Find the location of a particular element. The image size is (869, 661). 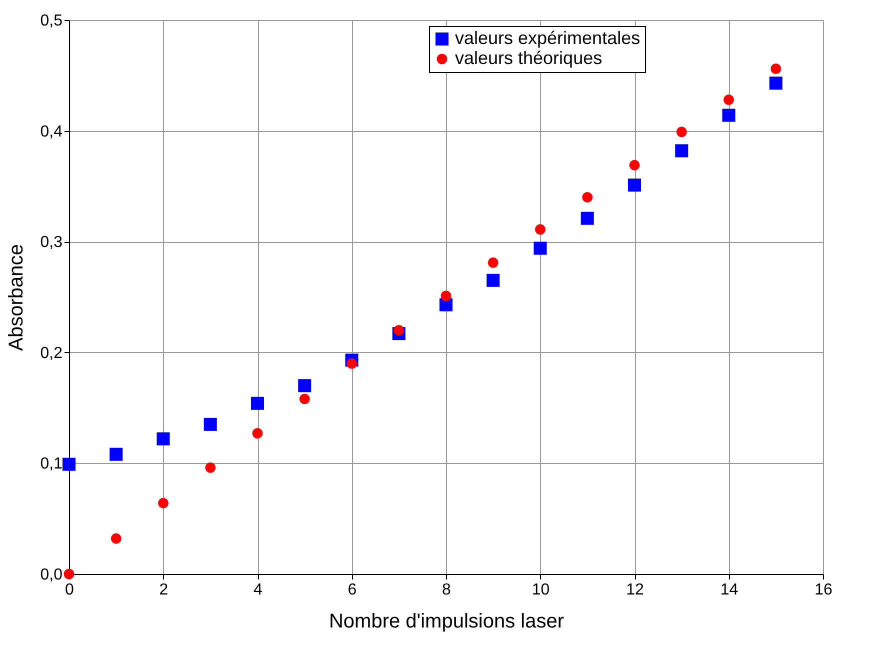

x-tick-label: 8 is located at coordinates (447, 590).